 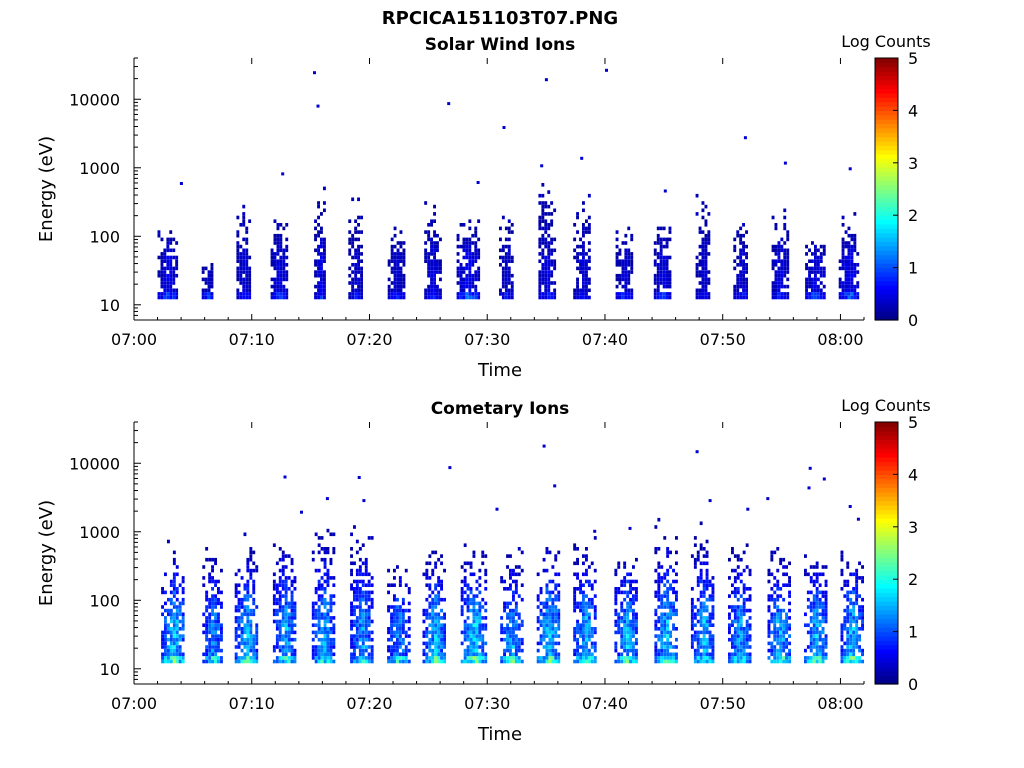 What do you see at coordinates (913, 110) in the screenshot?
I see `colorbar-tick-label: 4` at bounding box center [913, 110].